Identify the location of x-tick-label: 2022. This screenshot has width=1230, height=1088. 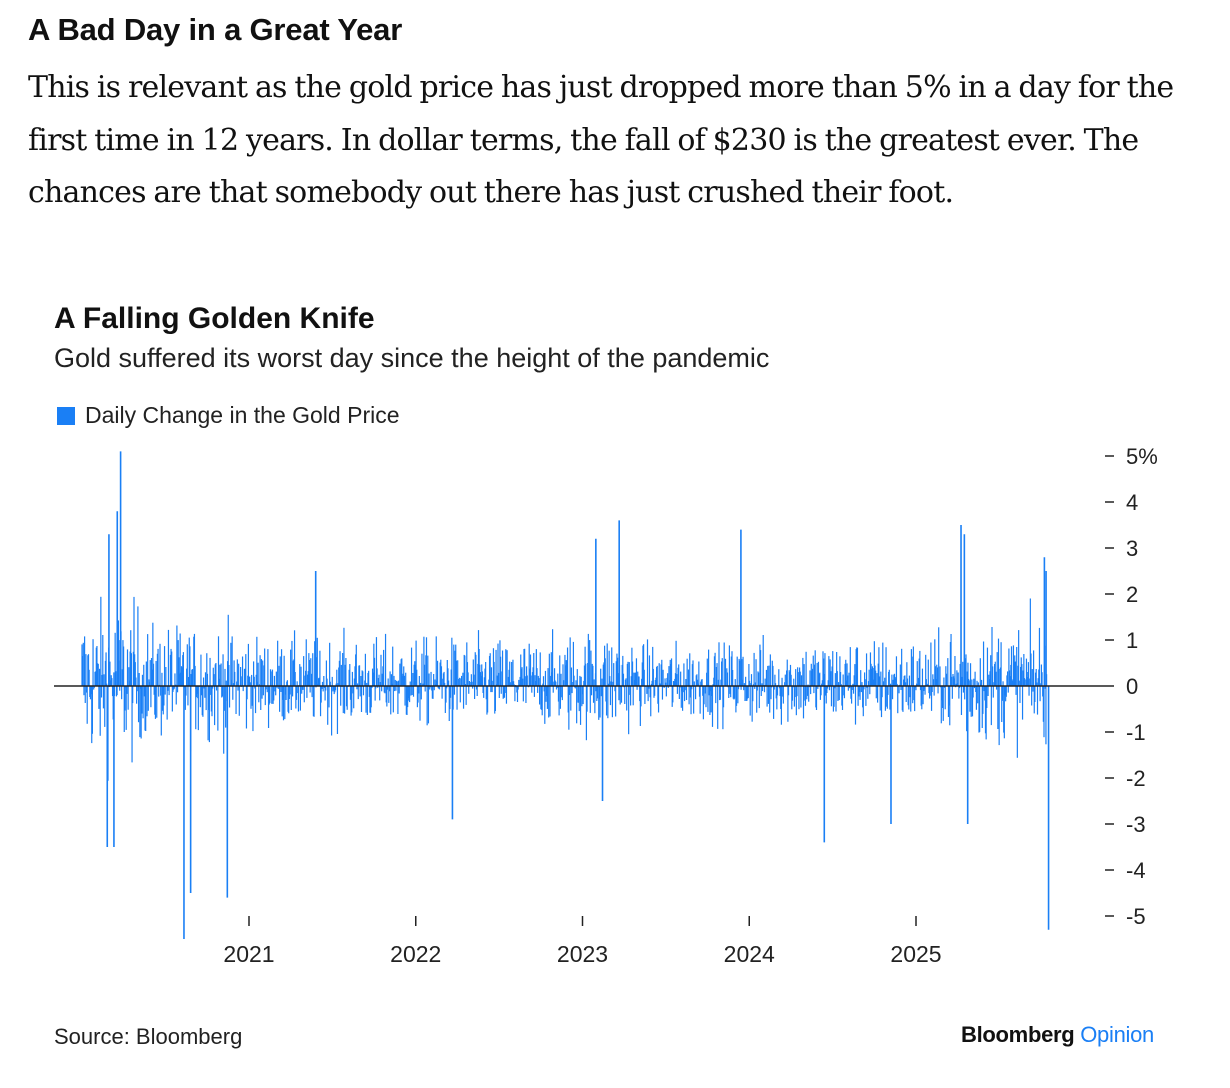
(415, 954).